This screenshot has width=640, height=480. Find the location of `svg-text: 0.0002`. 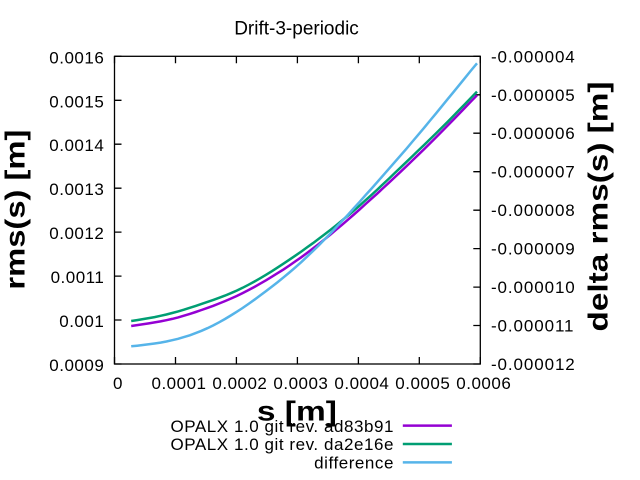

svg-text: 0.0002 is located at coordinates (239, 383).